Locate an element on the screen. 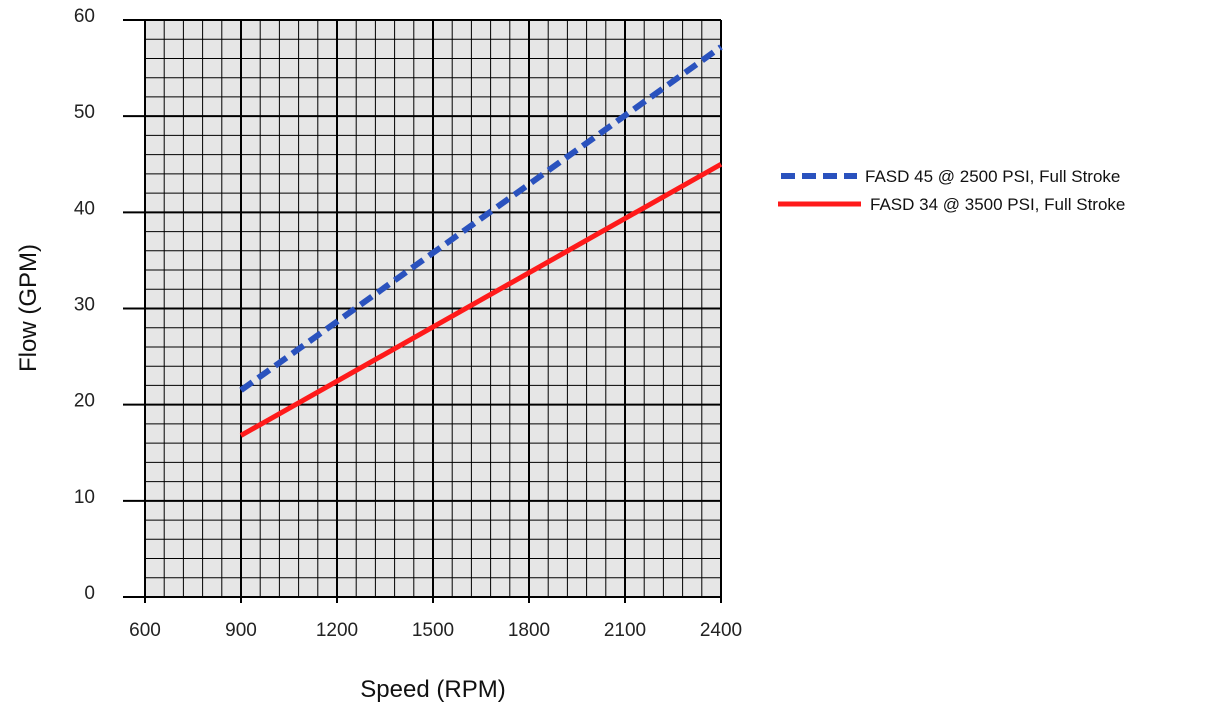 This screenshot has height=710, width=1227. x-tick-label: 1200 is located at coordinates (337, 630).